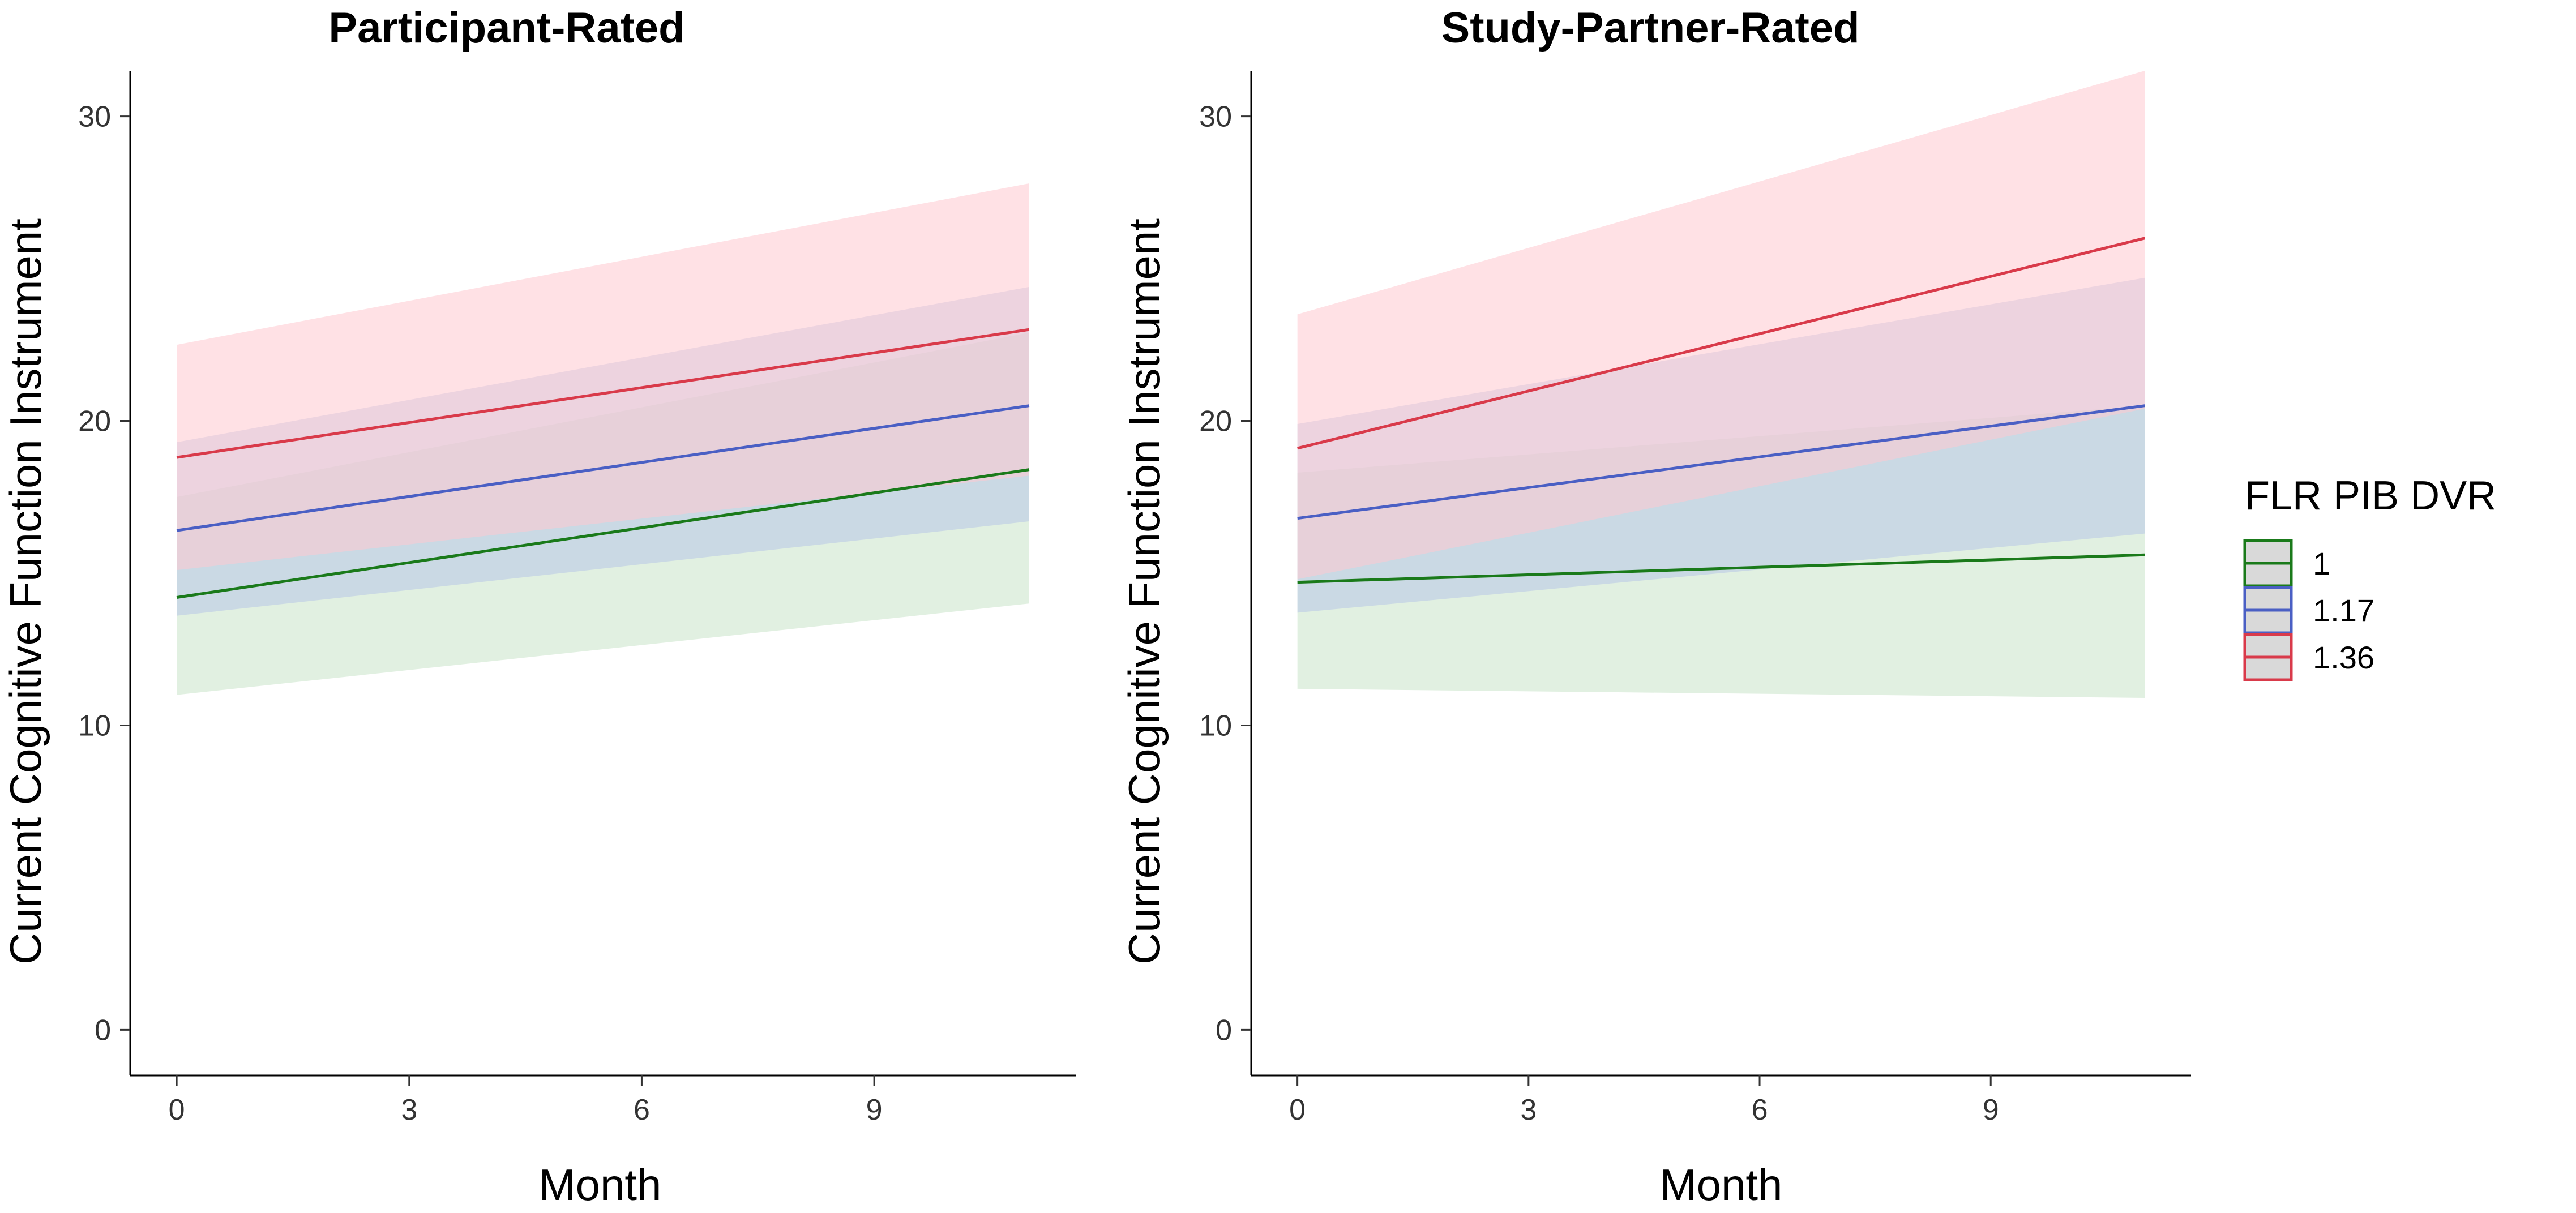  What do you see at coordinates (2343, 610) in the screenshot?
I see `legend-label: 1.17` at bounding box center [2343, 610].